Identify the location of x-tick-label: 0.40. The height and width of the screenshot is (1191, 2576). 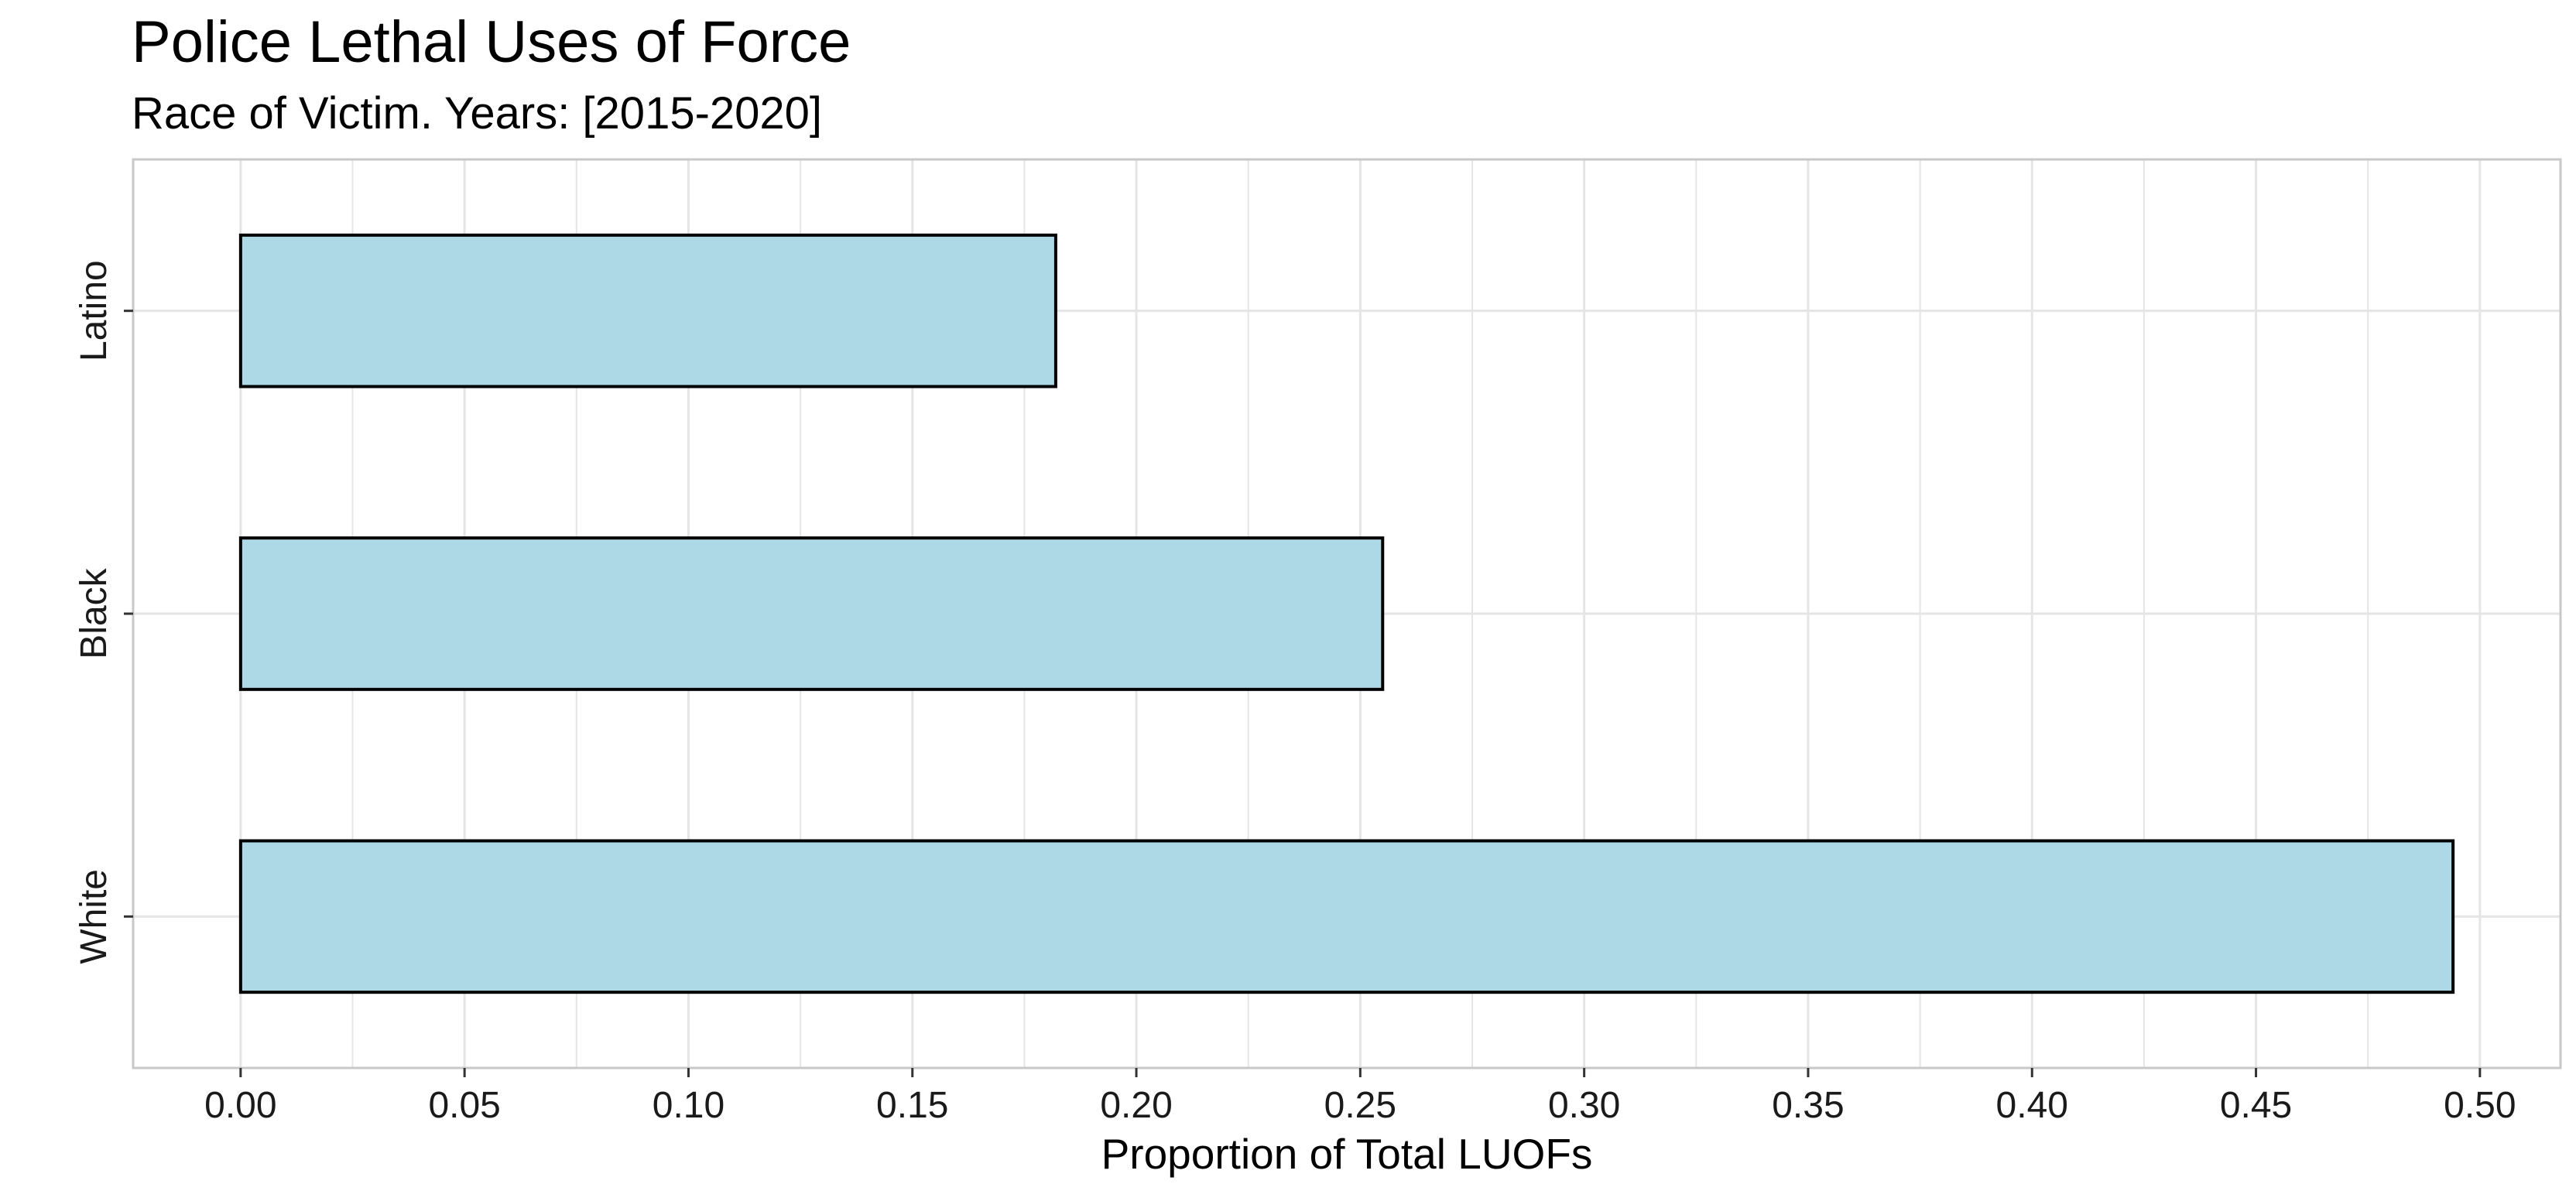
(2032, 1105).